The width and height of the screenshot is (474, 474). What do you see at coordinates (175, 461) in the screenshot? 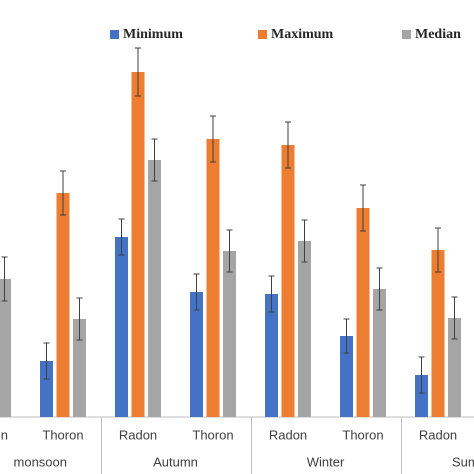
I see `group-label: Autumn` at bounding box center [175, 461].